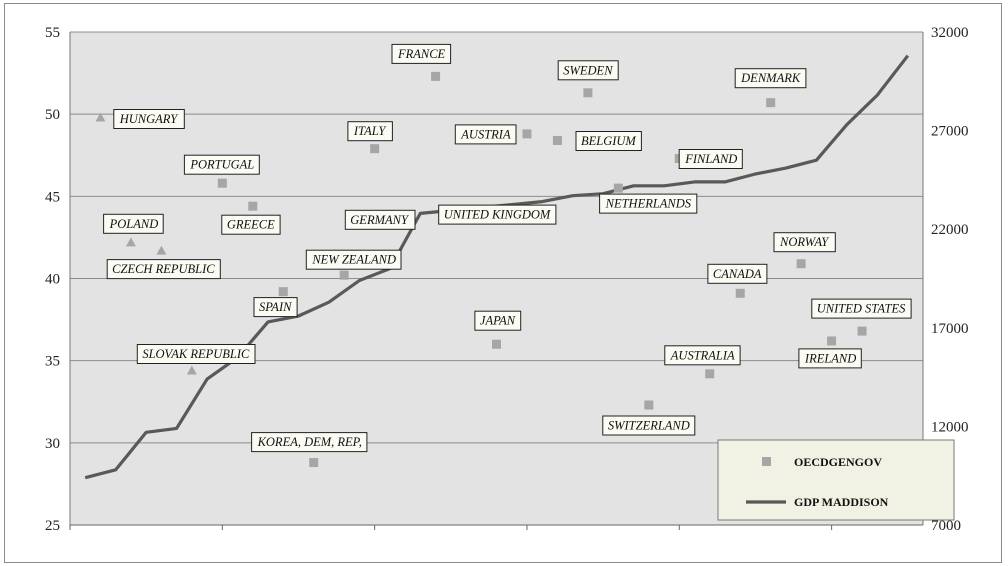 The image size is (1008, 566). Describe the element at coordinates (52, 33) in the screenshot. I see `y-left-tick-label: 55` at that location.